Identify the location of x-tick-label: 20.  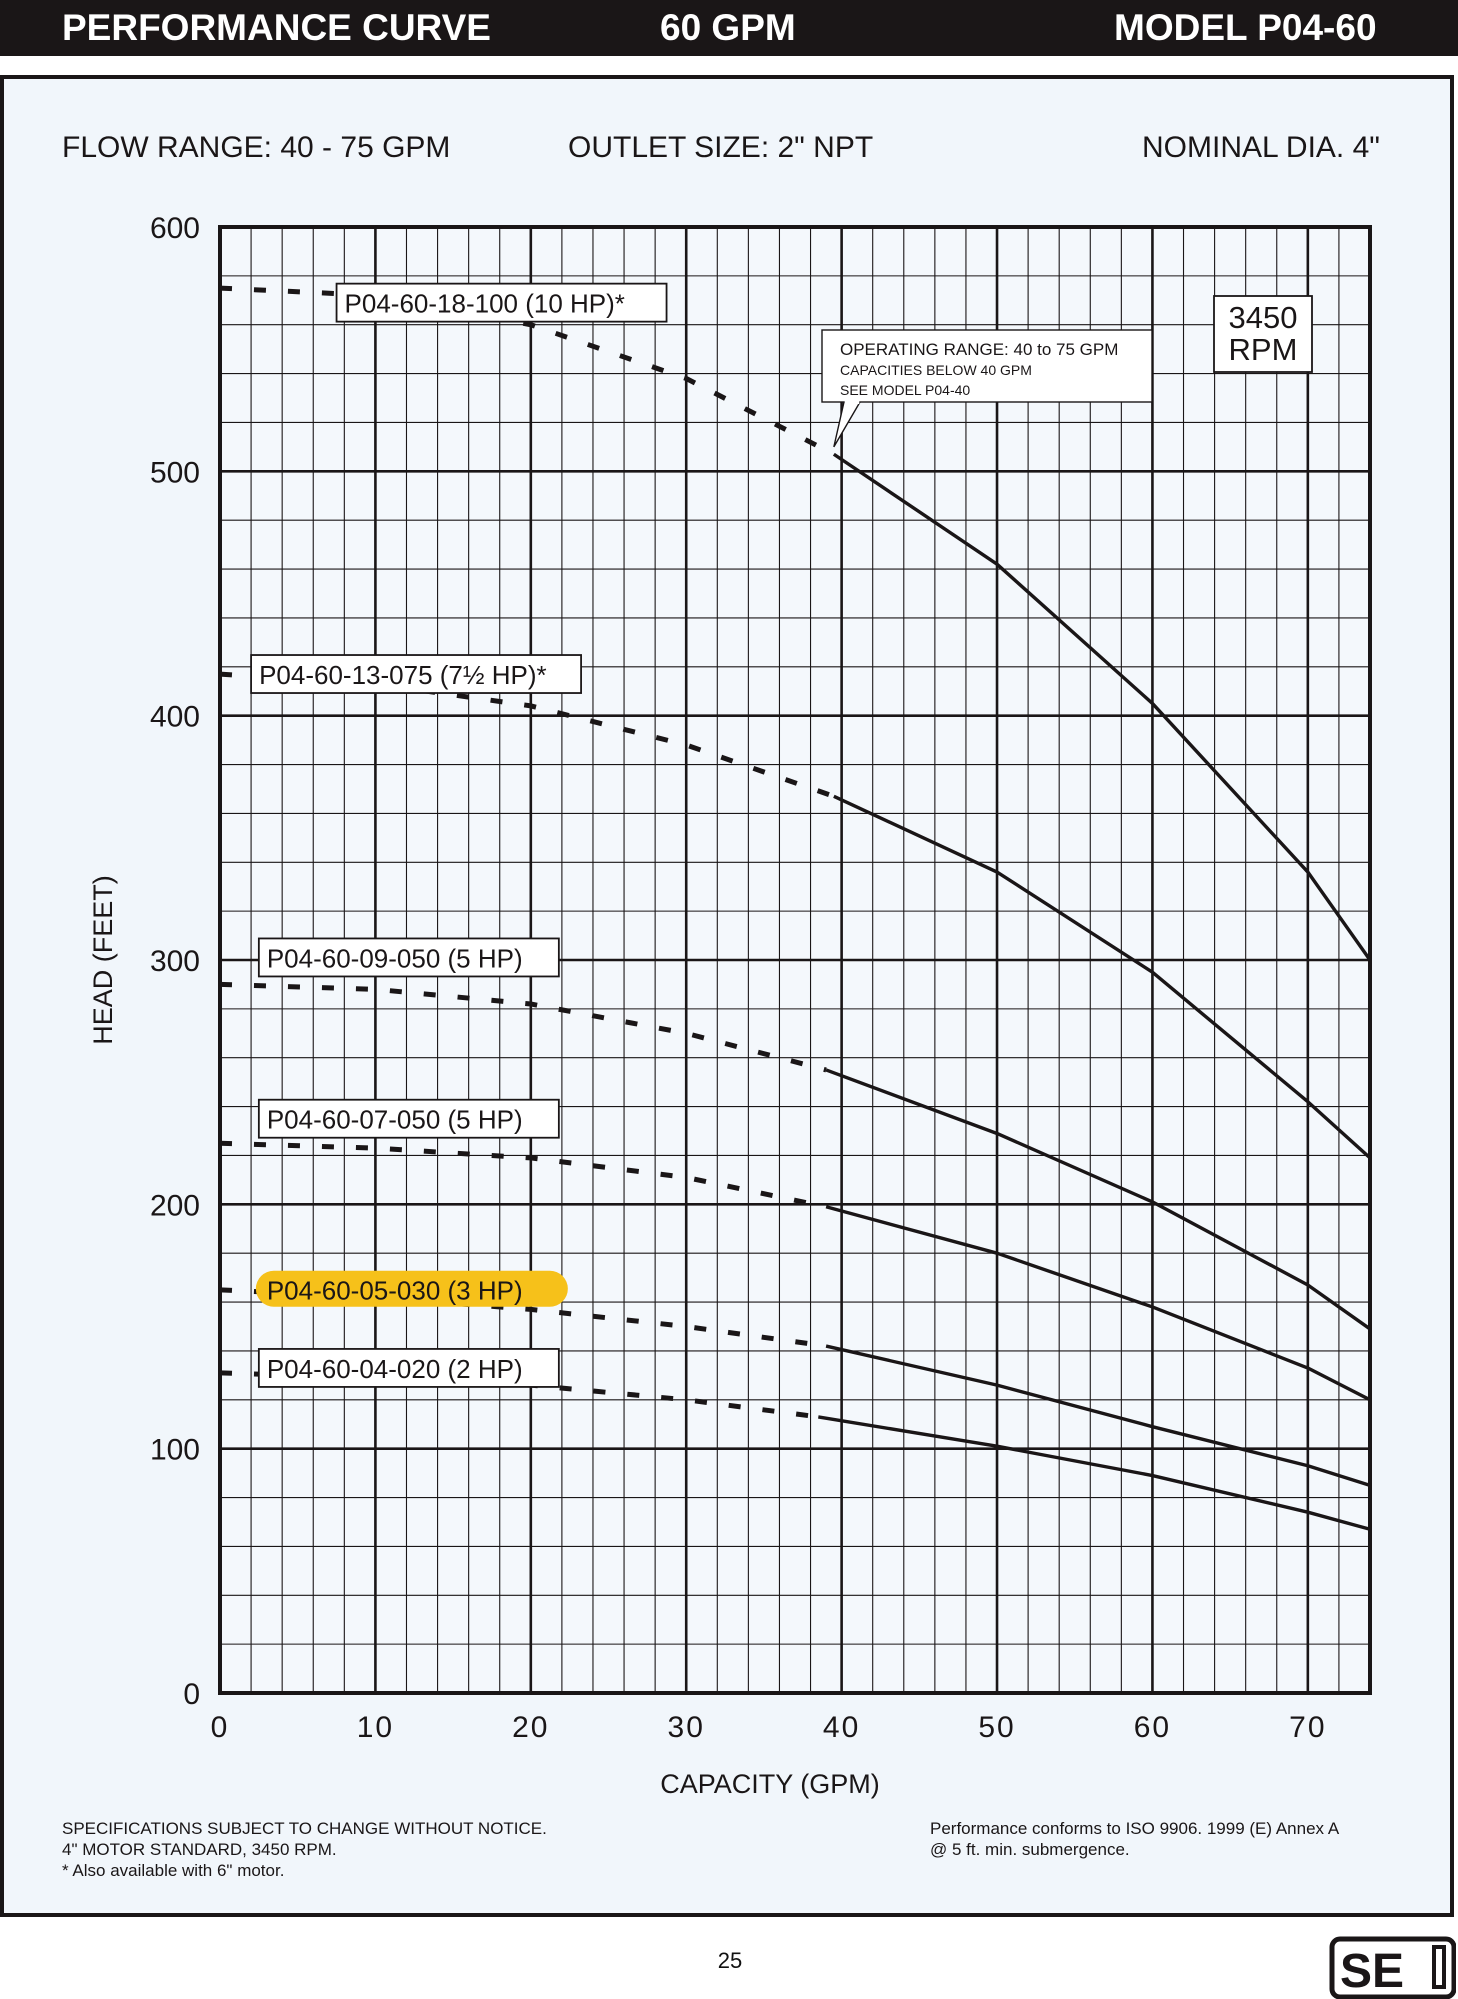
(530, 1727).